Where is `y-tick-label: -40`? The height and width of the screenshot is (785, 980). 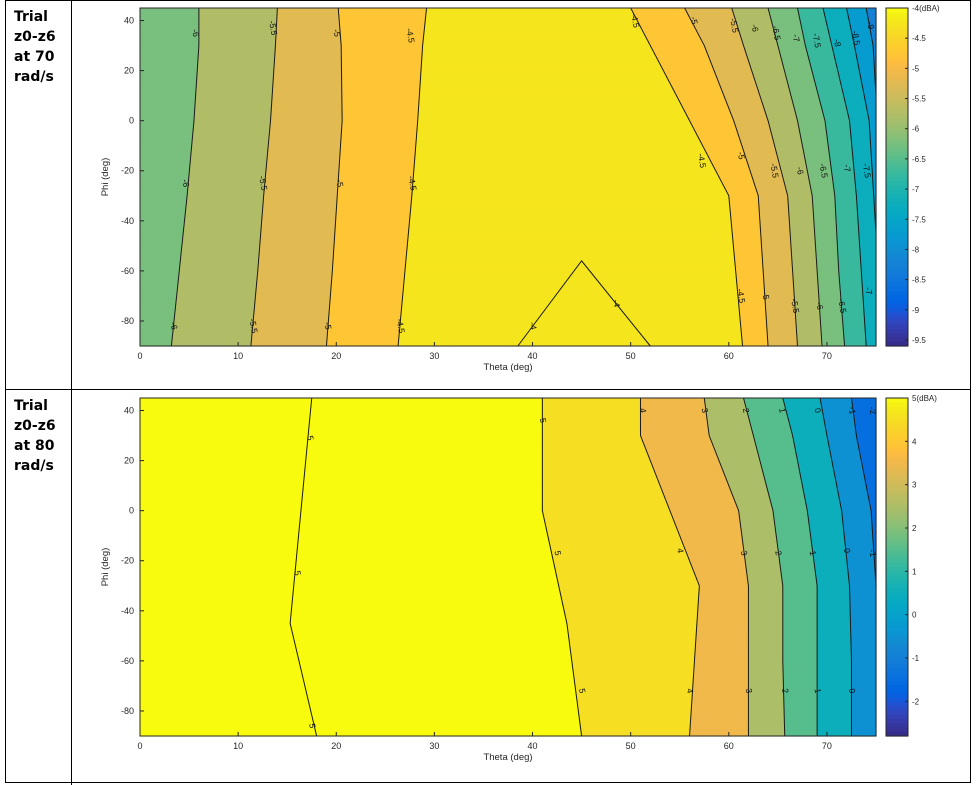
y-tick-label: -40 is located at coordinates (127, 611).